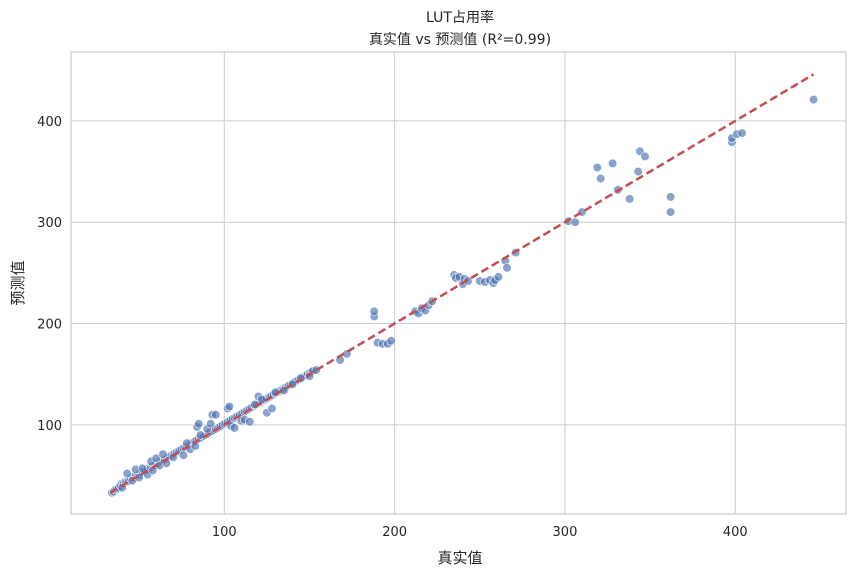  Describe the element at coordinates (460, 17) in the screenshot. I see `chart-title: LUT占用率` at that location.